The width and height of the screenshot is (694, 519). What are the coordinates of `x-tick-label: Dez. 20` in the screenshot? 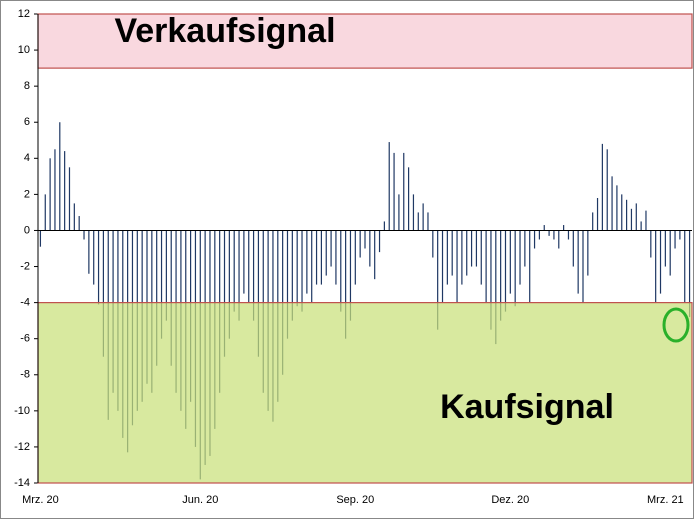 It's located at (510, 500).